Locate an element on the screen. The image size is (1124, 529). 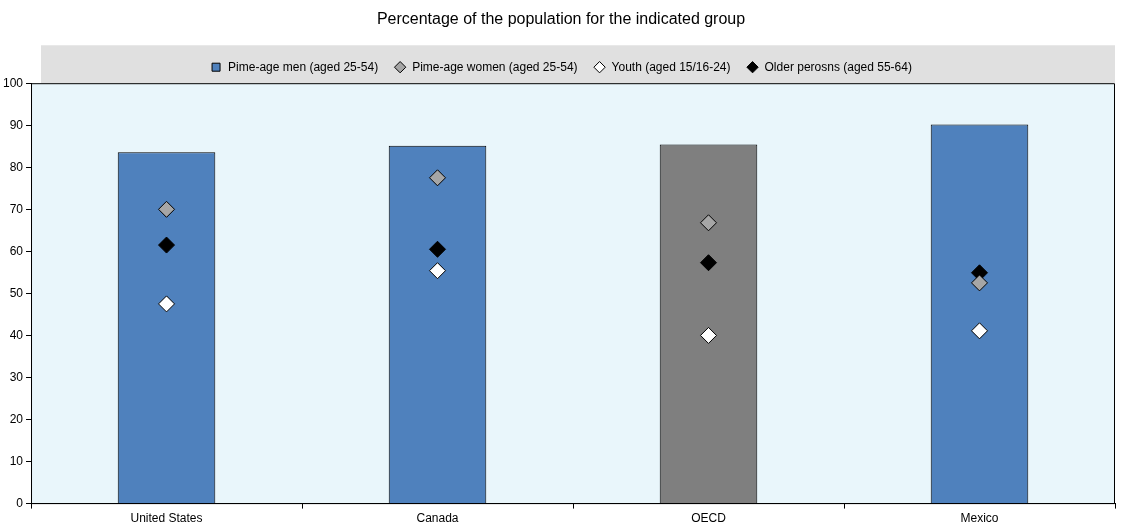
y-tick-label: 60 is located at coordinates (16, 250).